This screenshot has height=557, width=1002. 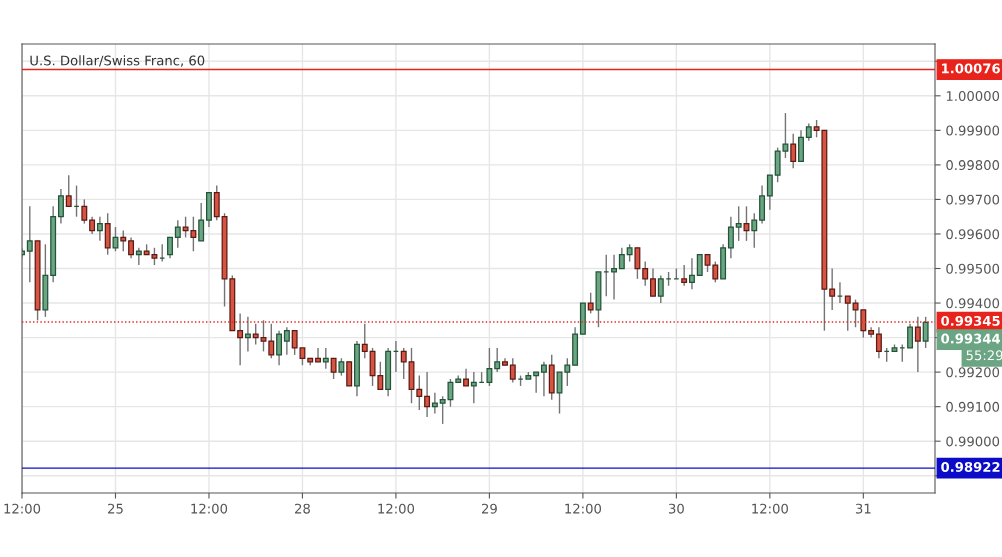 What do you see at coordinates (973, 372) in the screenshot?
I see `y-tick-label: 0.99200` at bounding box center [973, 372].